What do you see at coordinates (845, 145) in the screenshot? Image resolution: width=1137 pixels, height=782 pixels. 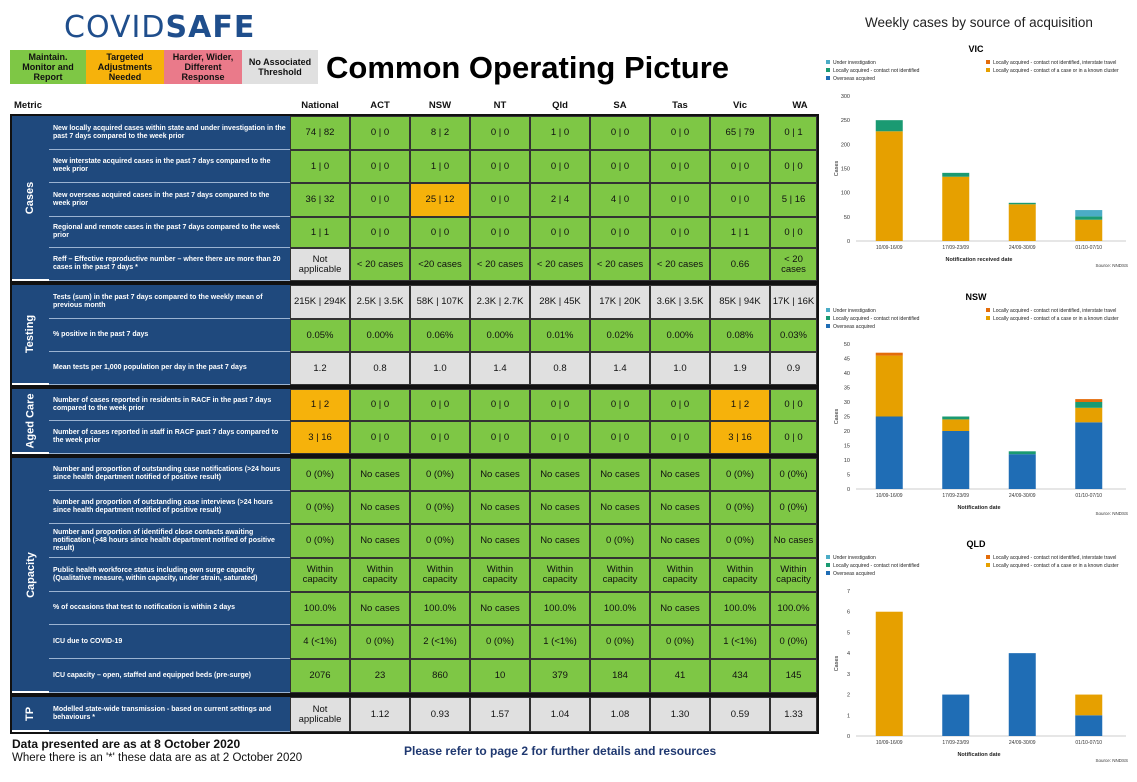 I see `y-tick-label: 200` at bounding box center [845, 145].